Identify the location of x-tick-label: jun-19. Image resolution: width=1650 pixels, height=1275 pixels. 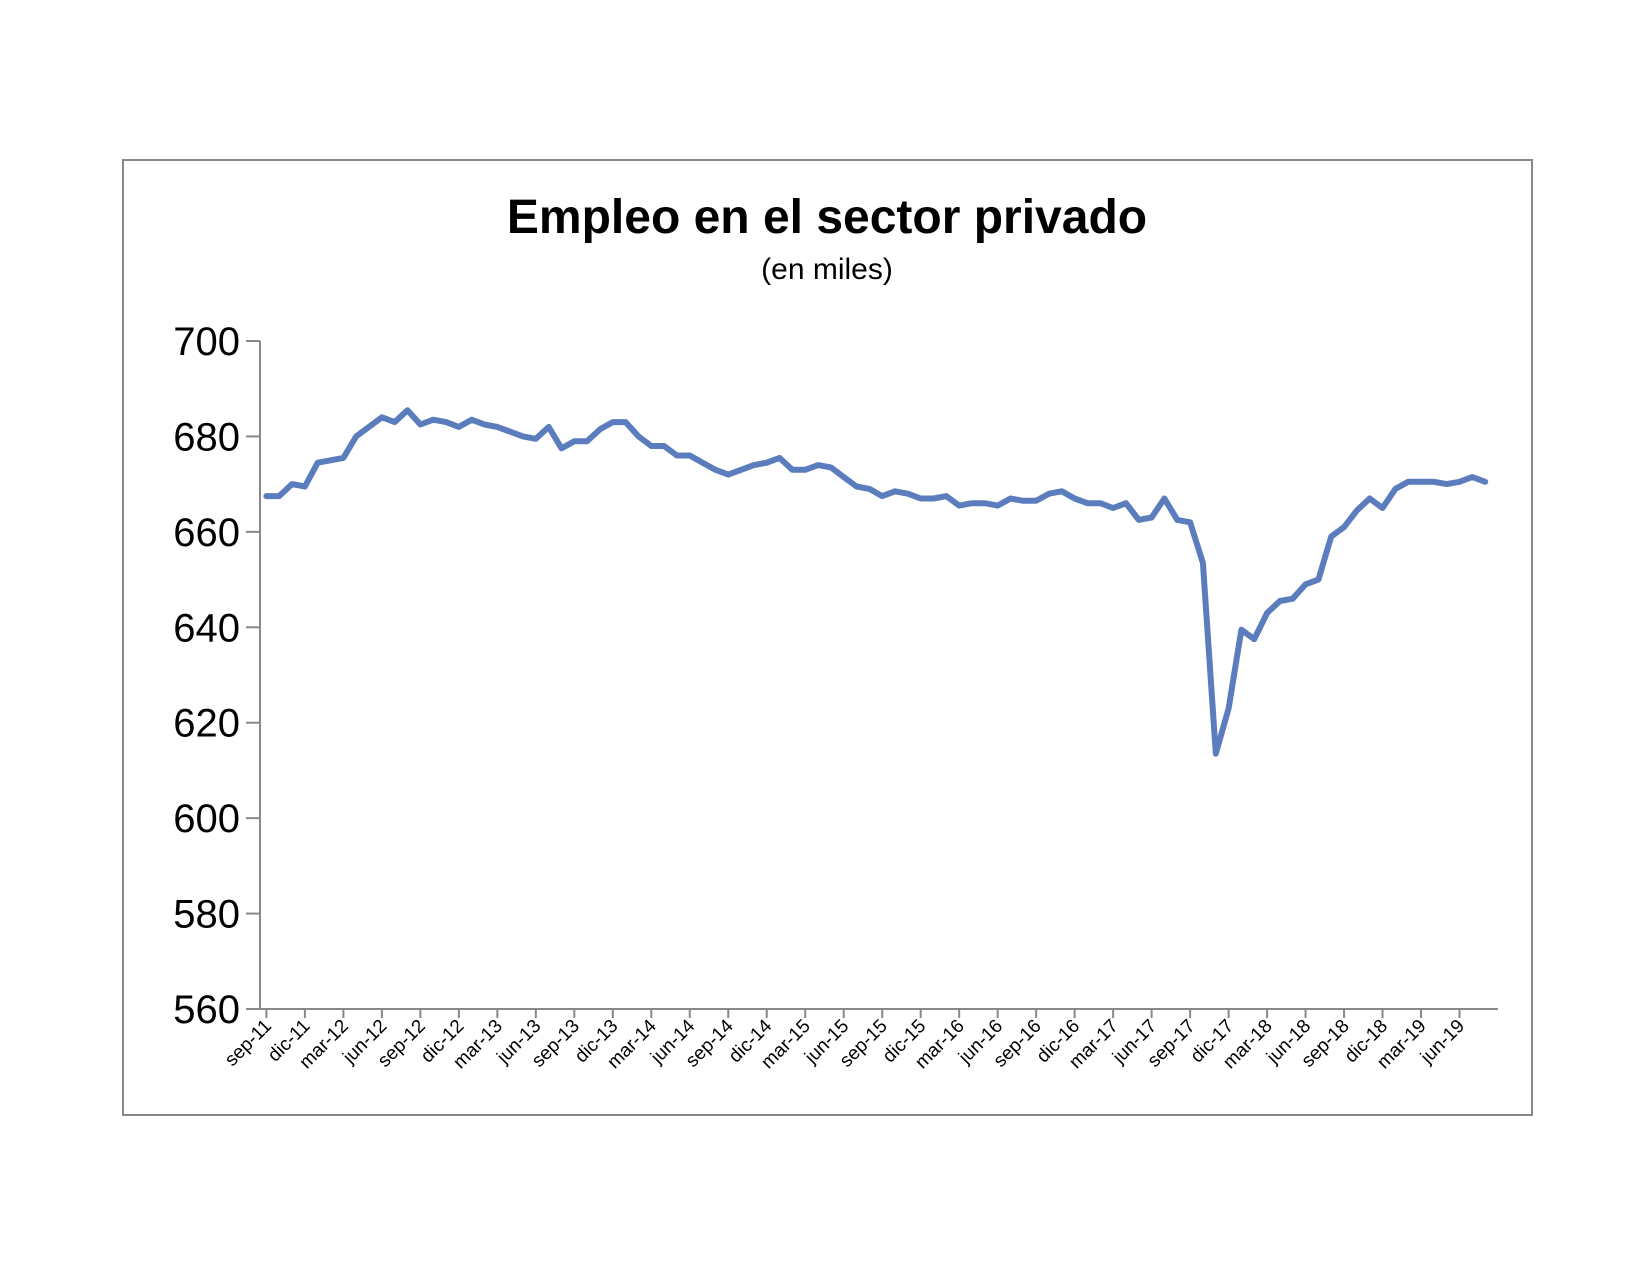
(1442, 1042).